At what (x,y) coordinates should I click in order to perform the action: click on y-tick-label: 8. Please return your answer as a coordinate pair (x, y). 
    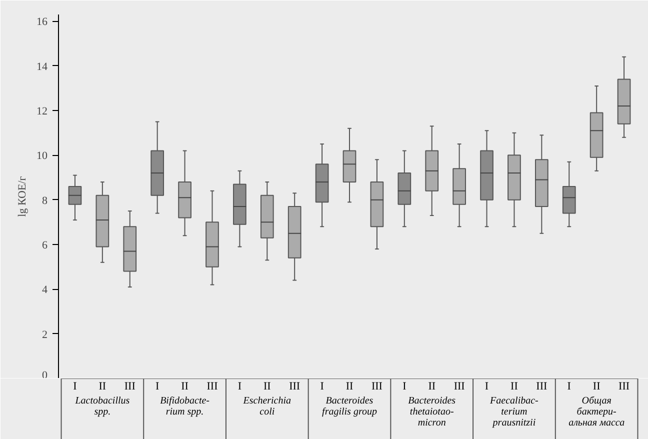
    Looking at the image, I should click on (45, 200).